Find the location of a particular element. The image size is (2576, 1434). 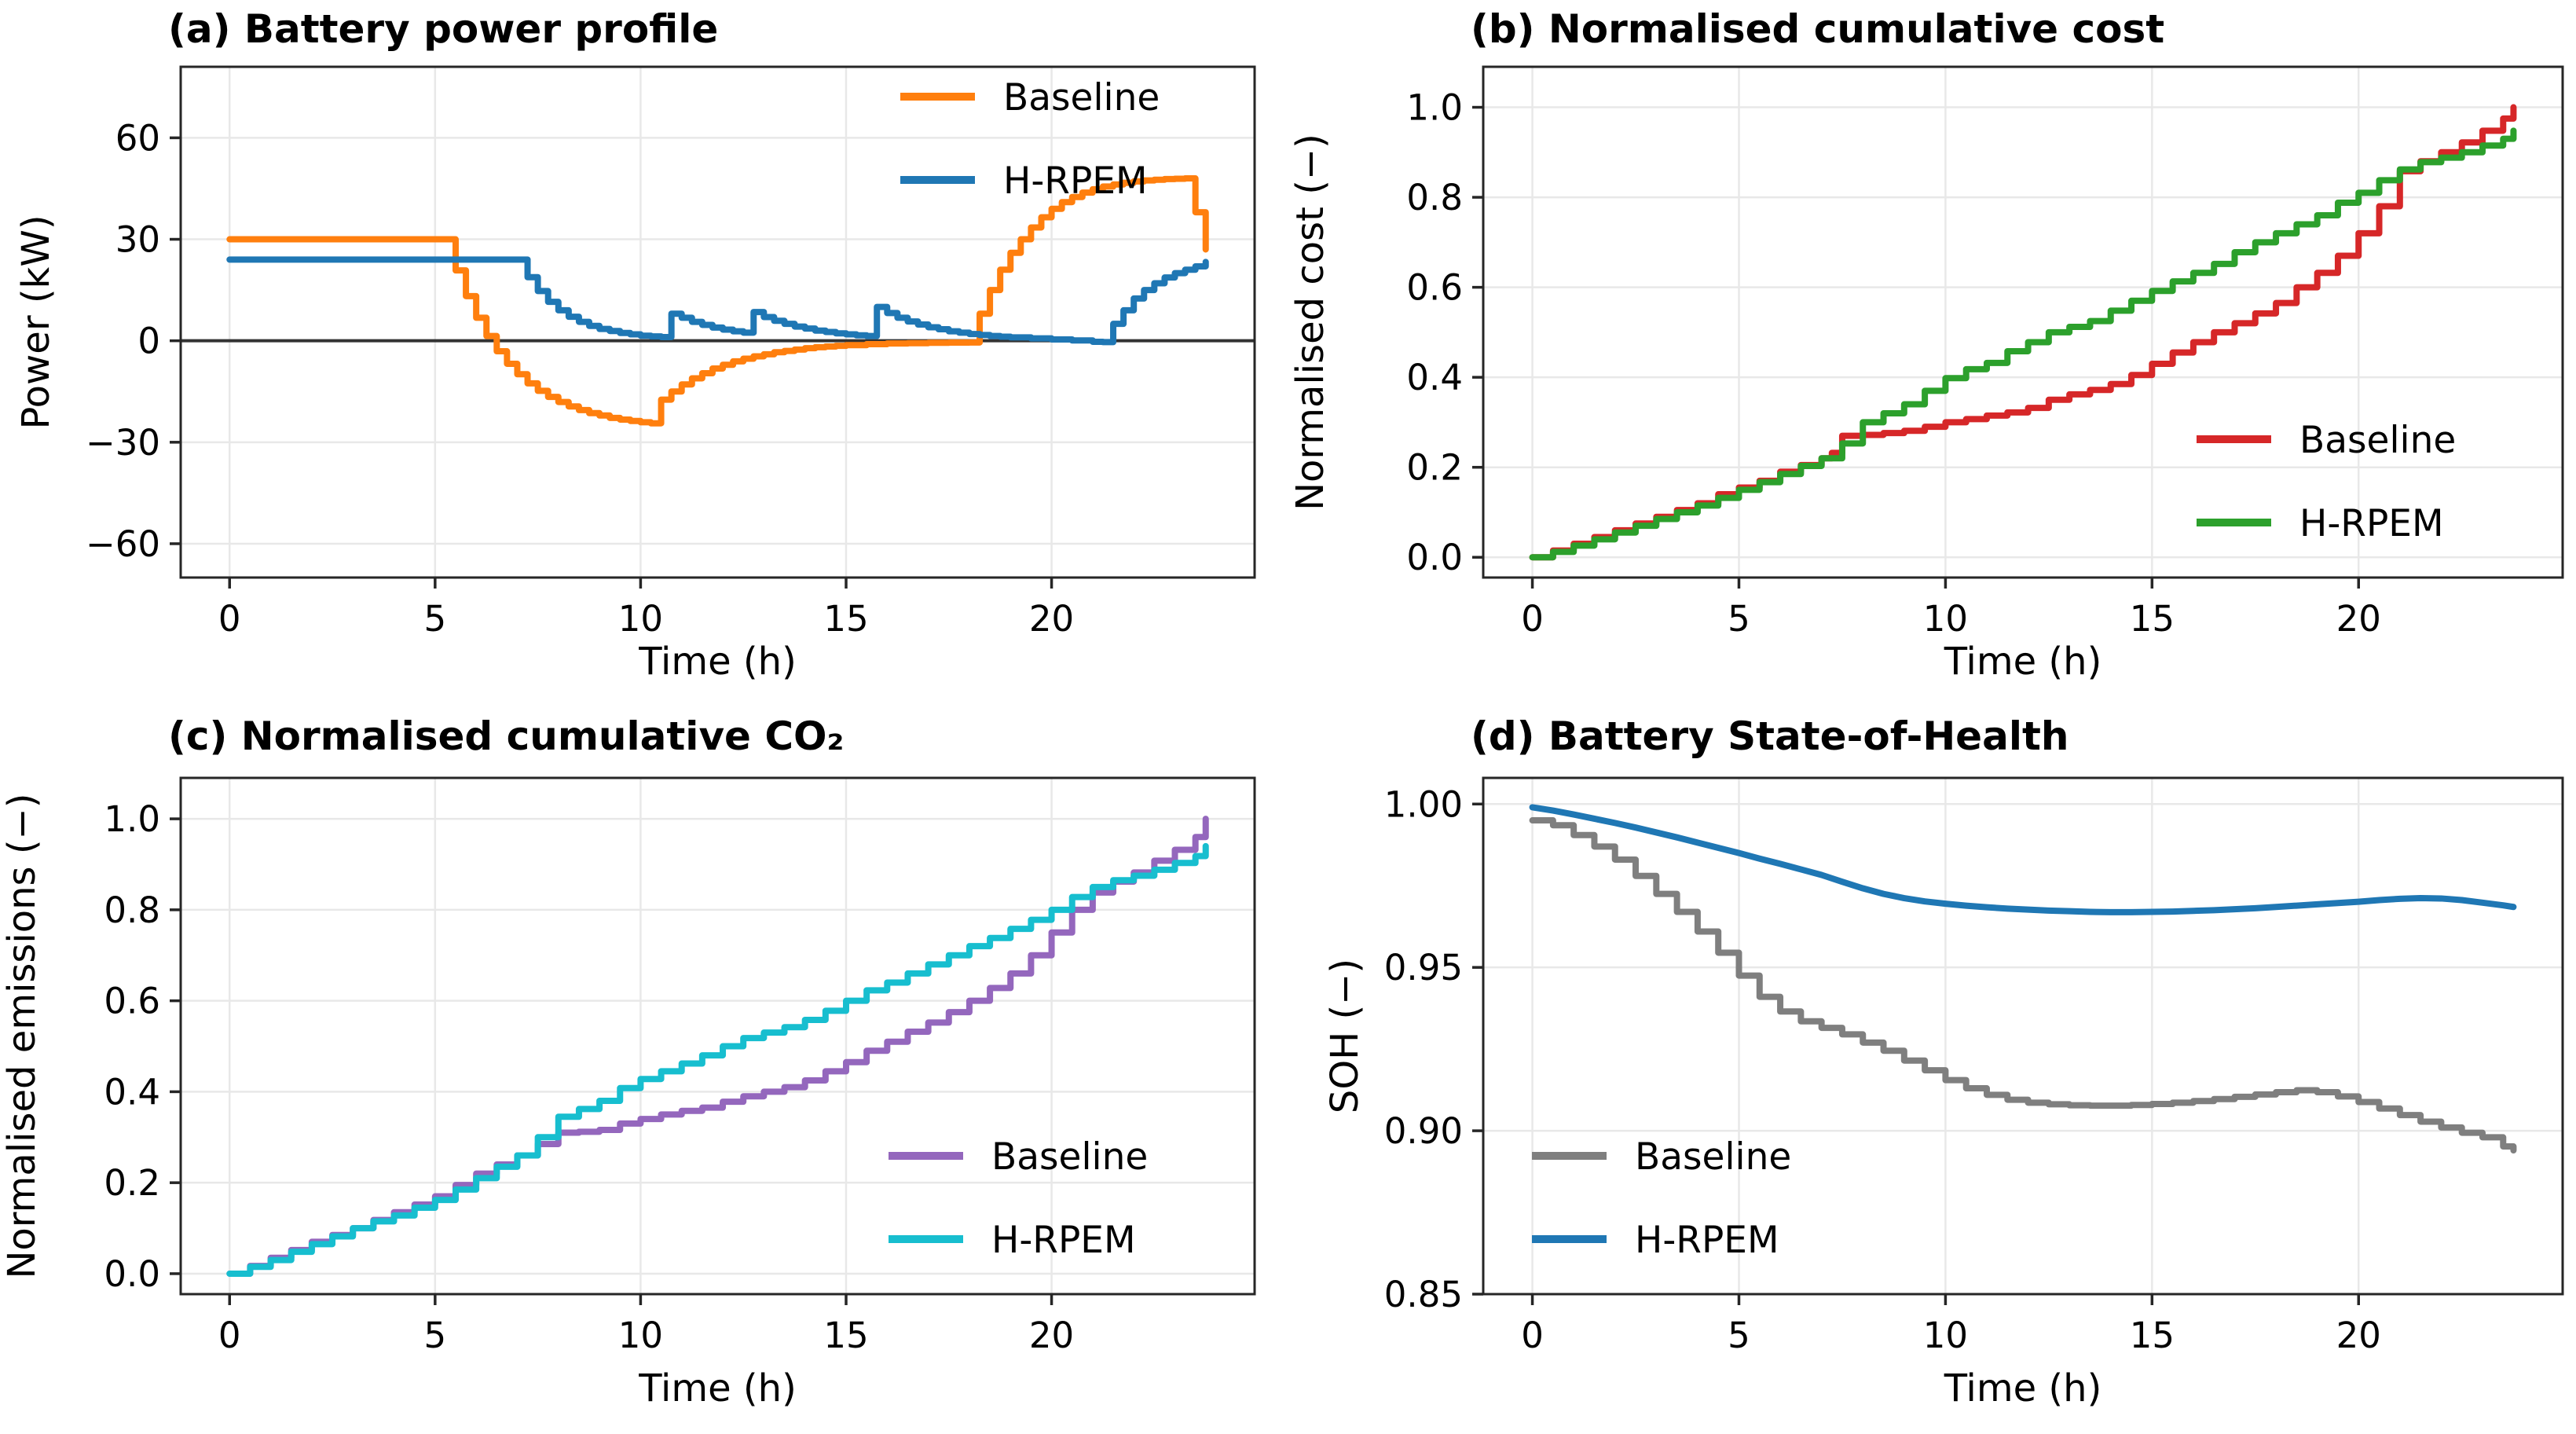

chart-title: (d) Battery State-of-Health is located at coordinates (1769, 736).